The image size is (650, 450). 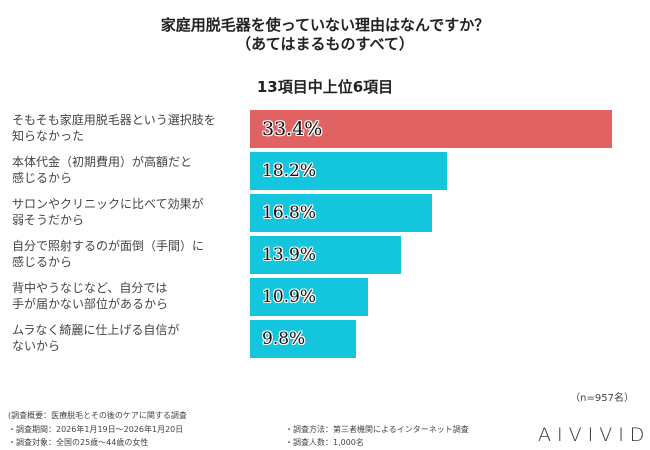 I want to click on category-label: 背中やうなじなど、自分では 手が届かない部位があるから, so click(x=90, y=296).